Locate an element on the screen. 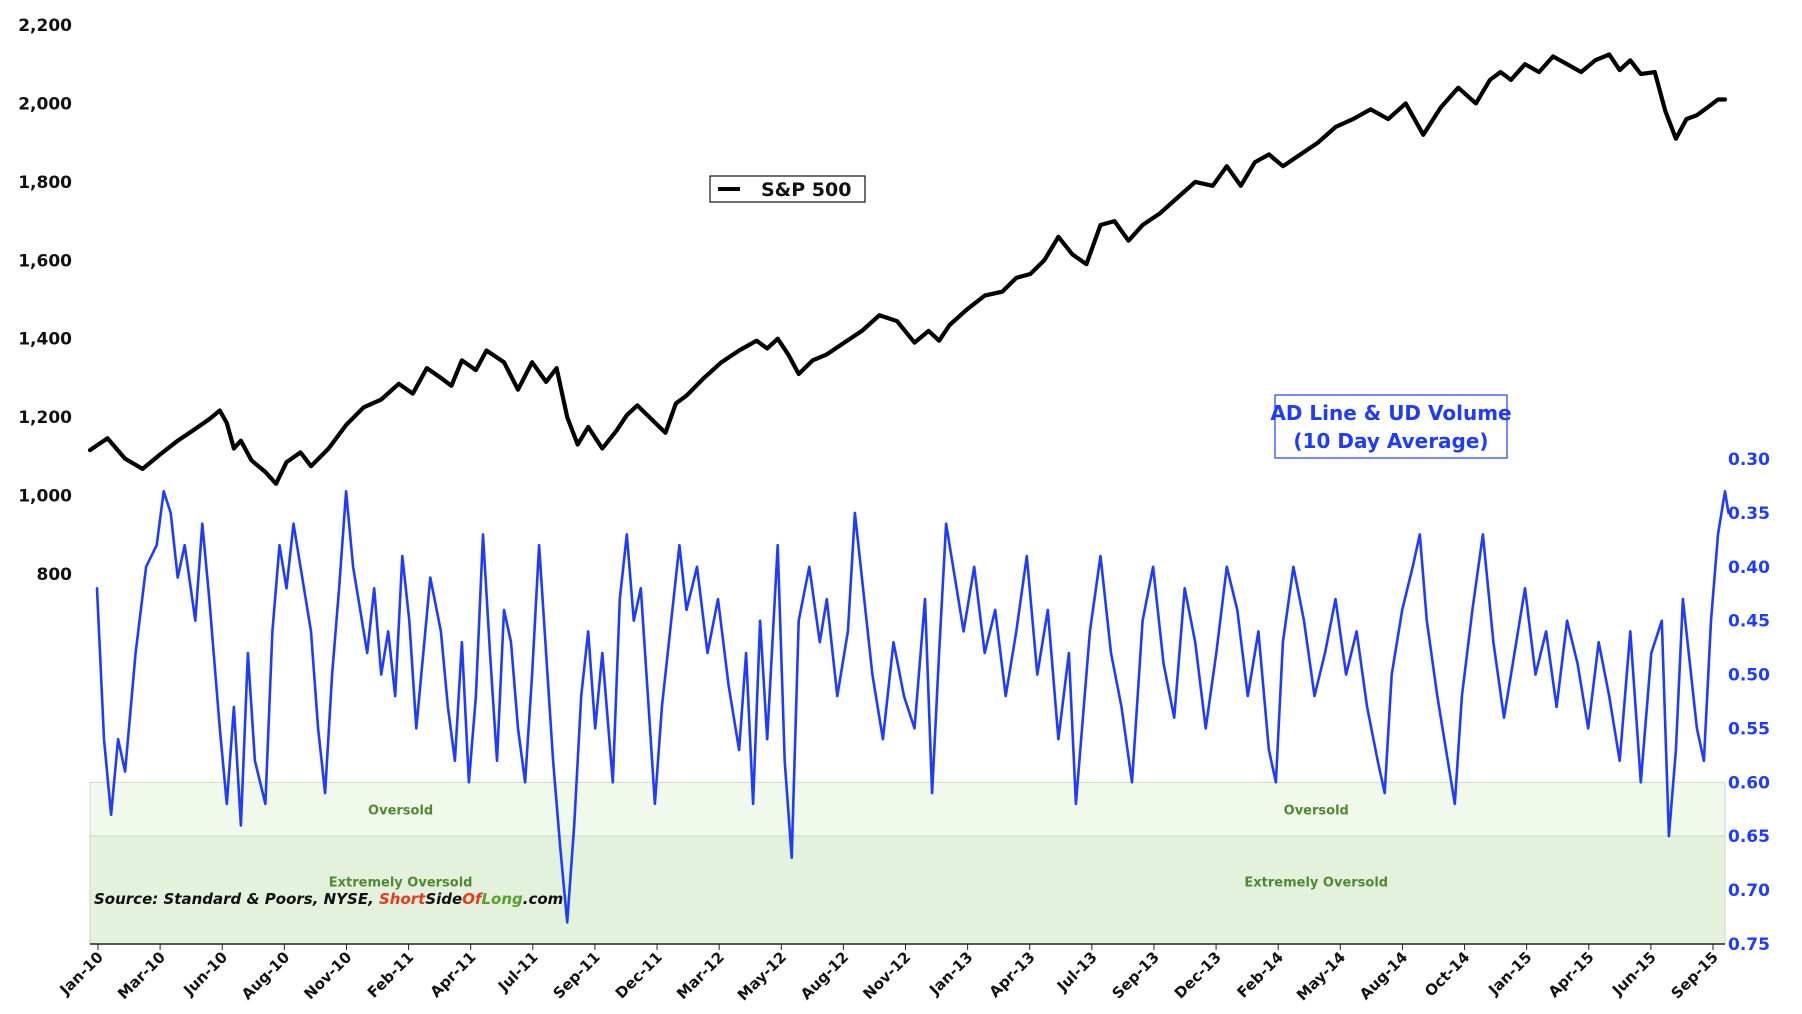 This screenshot has width=1802, height=1014. x-tick-label: May-12 is located at coordinates (762, 976).